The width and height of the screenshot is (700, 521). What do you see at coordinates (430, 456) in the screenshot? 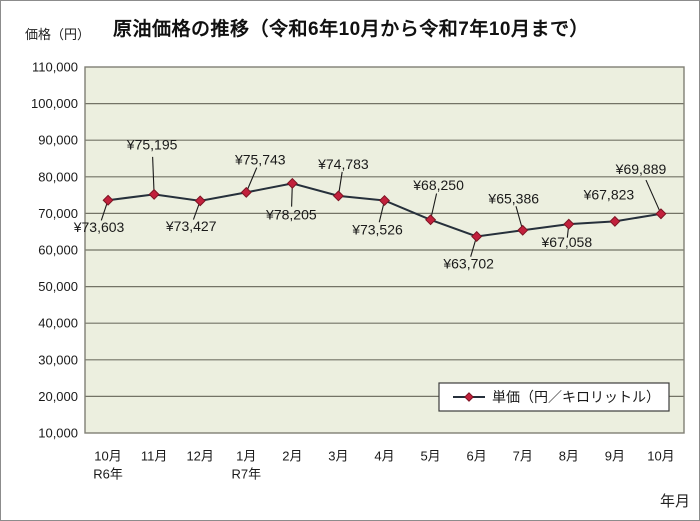
I see `x-tick-label: 5月` at bounding box center [430, 456].